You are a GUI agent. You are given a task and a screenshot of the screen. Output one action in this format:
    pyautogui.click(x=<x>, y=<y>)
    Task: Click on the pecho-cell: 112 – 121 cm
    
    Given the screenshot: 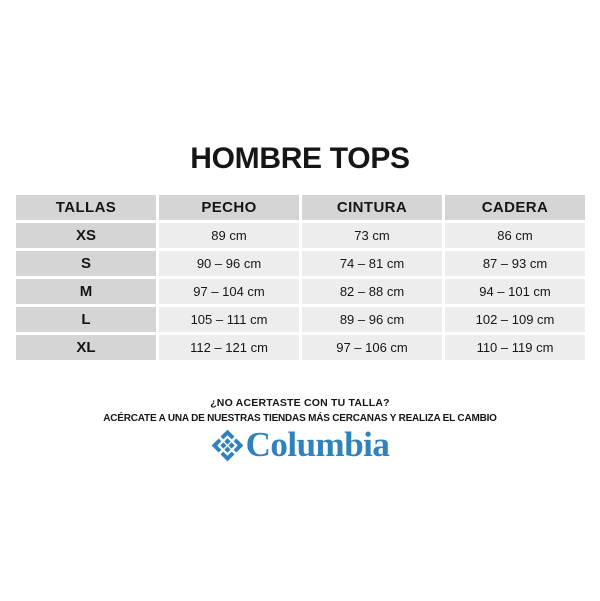 What is the action you would take?
    pyautogui.click(x=229, y=347)
    